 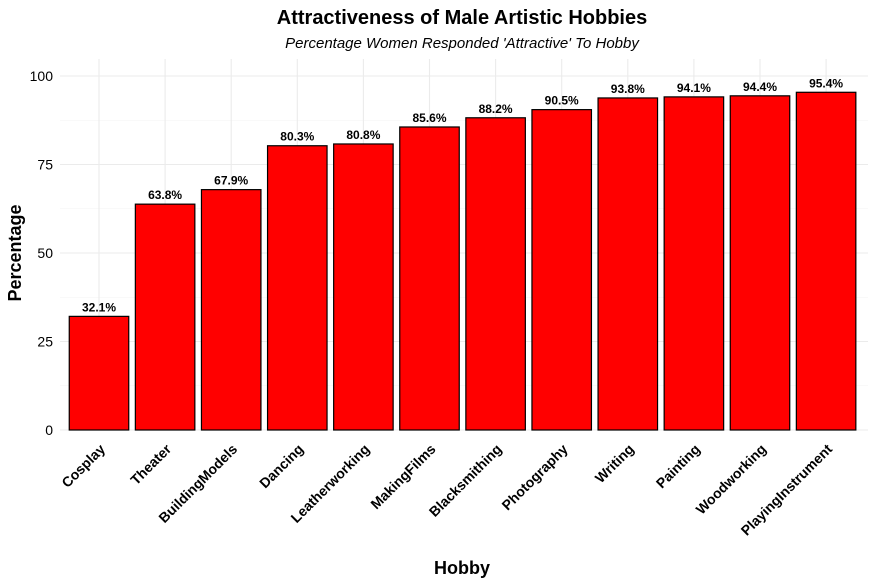 What do you see at coordinates (297, 288) in the screenshot?
I see `bar-dancing` at bounding box center [297, 288].